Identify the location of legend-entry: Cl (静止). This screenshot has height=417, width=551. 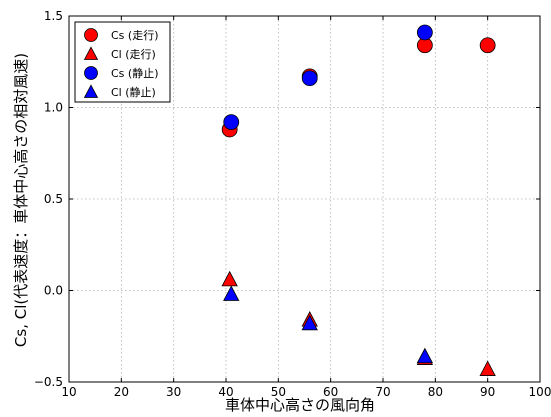
(119, 91).